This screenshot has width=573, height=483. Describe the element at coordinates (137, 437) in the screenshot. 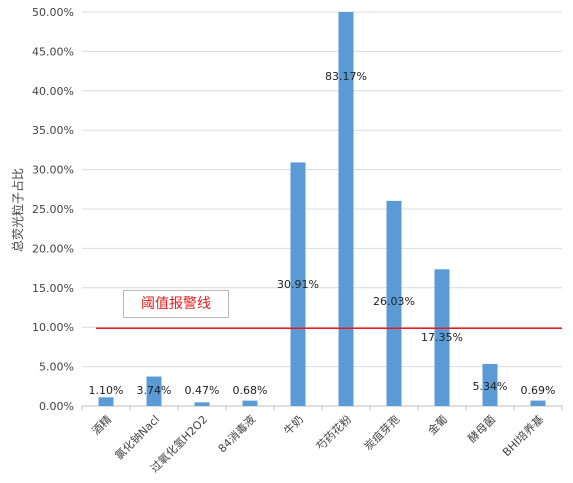

I see `x-tick-label: 氯化钠Nacl` at that location.